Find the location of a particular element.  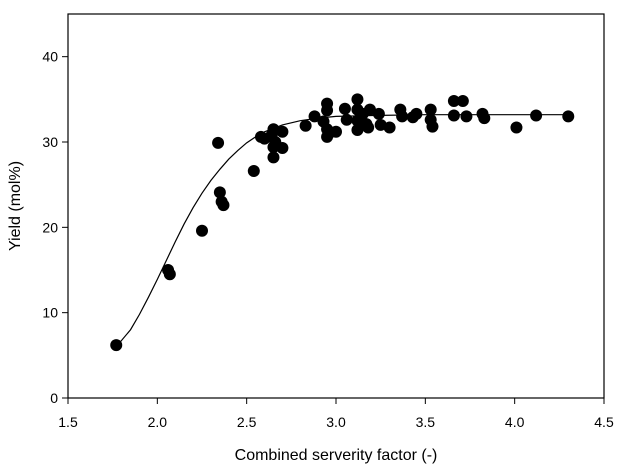

y-tick-label: 0 is located at coordinates (54, 398).